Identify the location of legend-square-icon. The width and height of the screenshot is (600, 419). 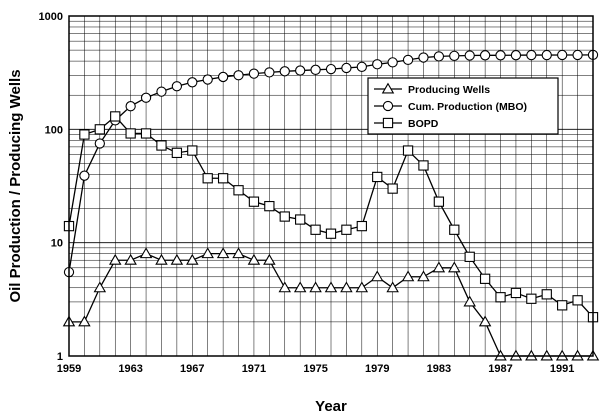
(388, 123).